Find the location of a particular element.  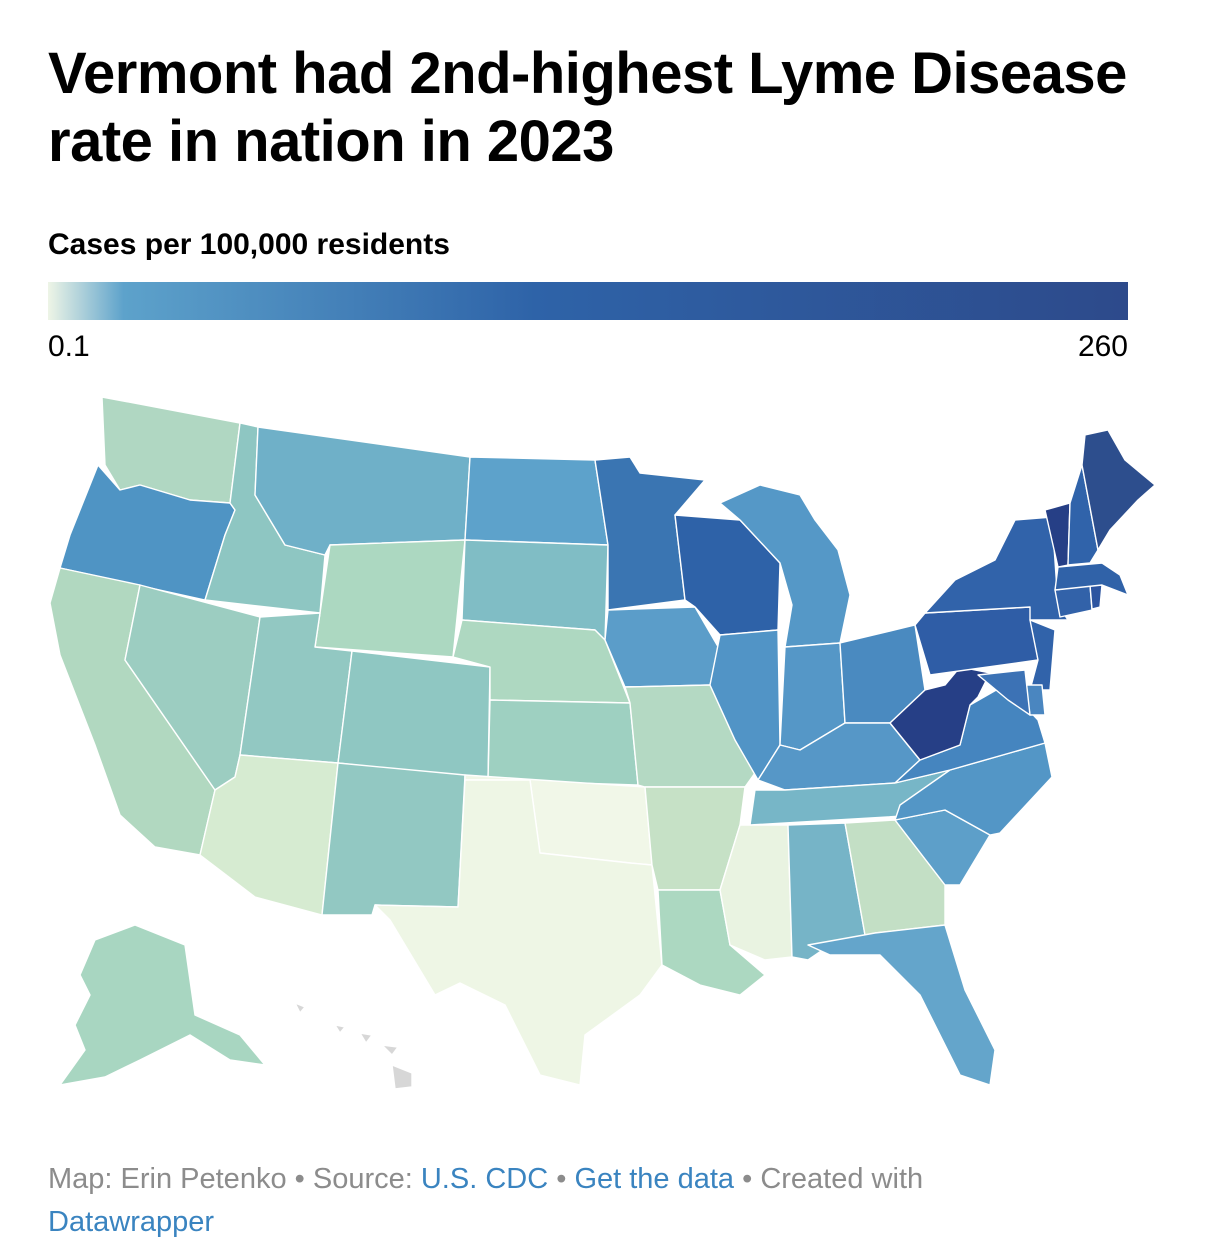

state-co is located at coordinates (414, 715).